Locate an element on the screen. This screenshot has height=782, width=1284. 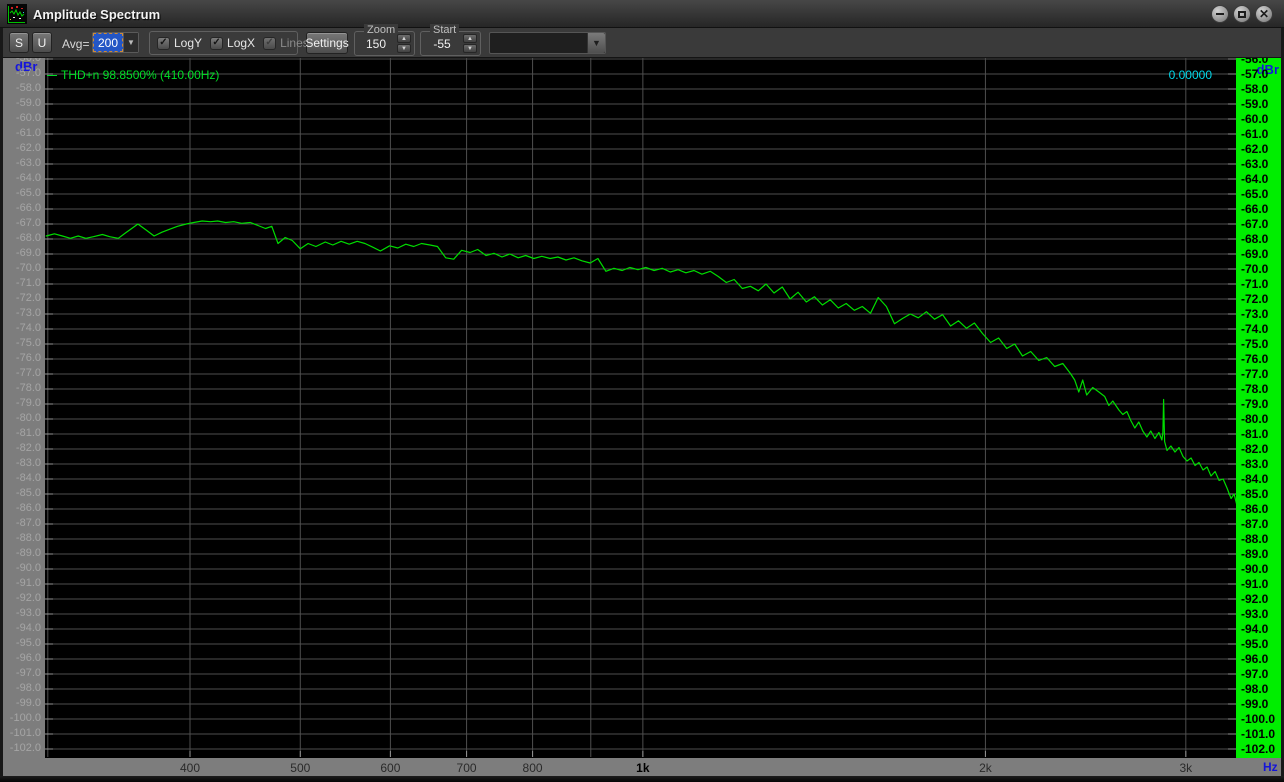
meter-tick-label: -85.0 is located at coordinates (1255, 494).